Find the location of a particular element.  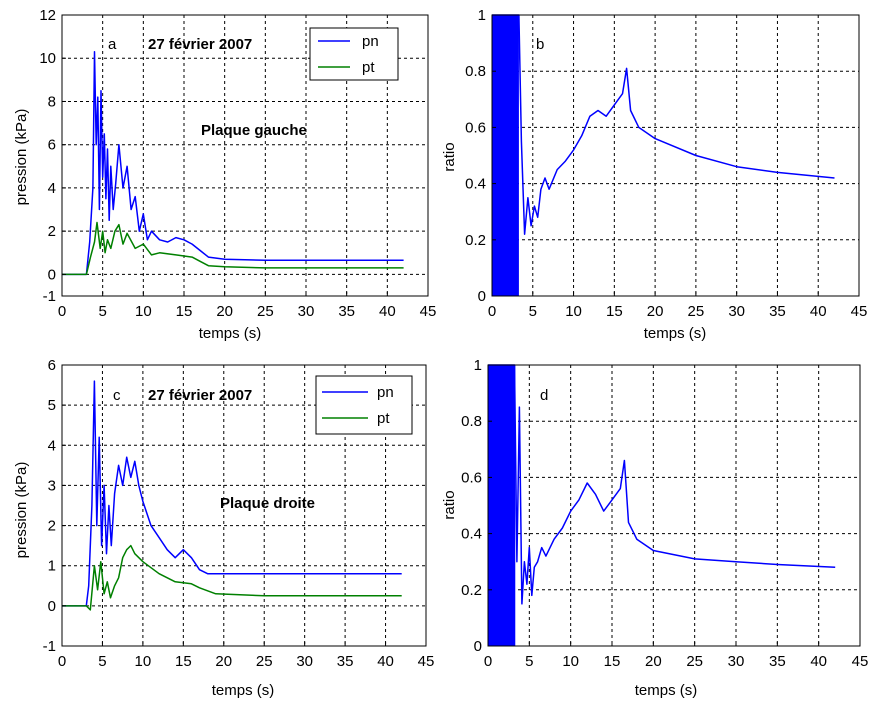

xtick-label-d: 20 is located at coordinates (653, 661).